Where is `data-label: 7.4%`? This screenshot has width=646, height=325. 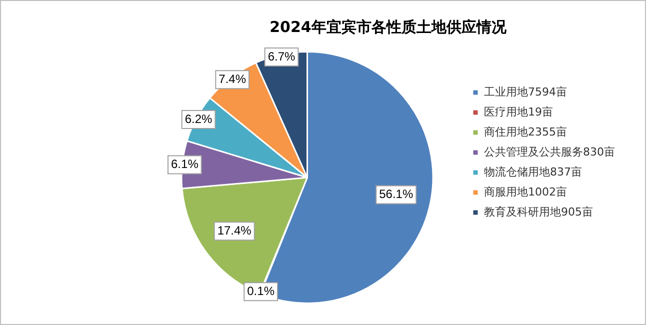 data-label: 7.4% is located at coordinates (232, 79).